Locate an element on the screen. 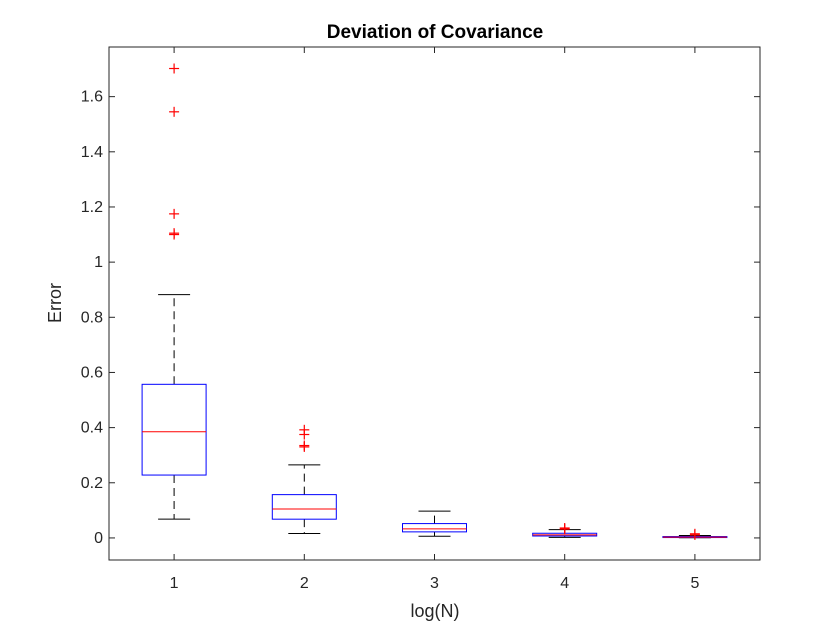  y-tick-label: 0 is located at coordinates (98, 538).